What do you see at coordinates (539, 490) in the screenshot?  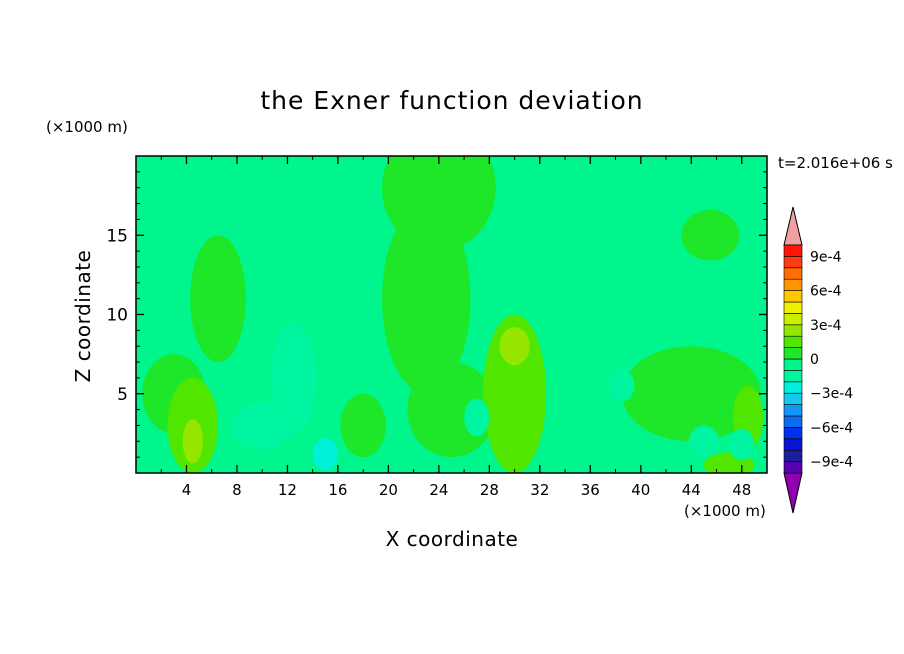 I see `x-tick-label: 32` at bounding box center [539, 490].